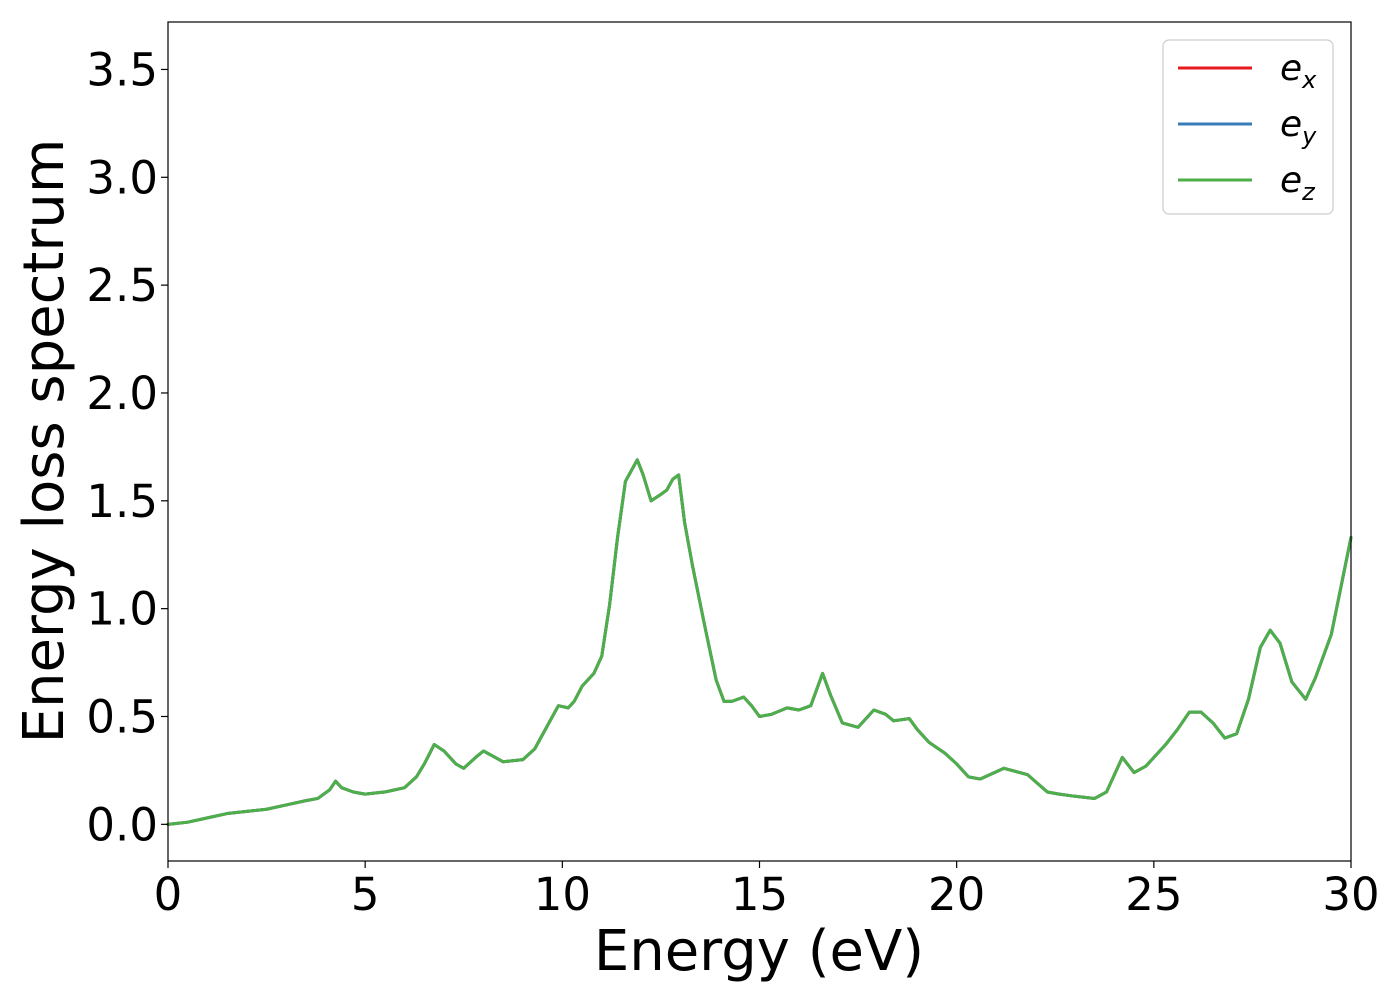  Describe the element at coordinates (122, 501) in the screenshot. I see `y-tick-label: 1.5` at that location.